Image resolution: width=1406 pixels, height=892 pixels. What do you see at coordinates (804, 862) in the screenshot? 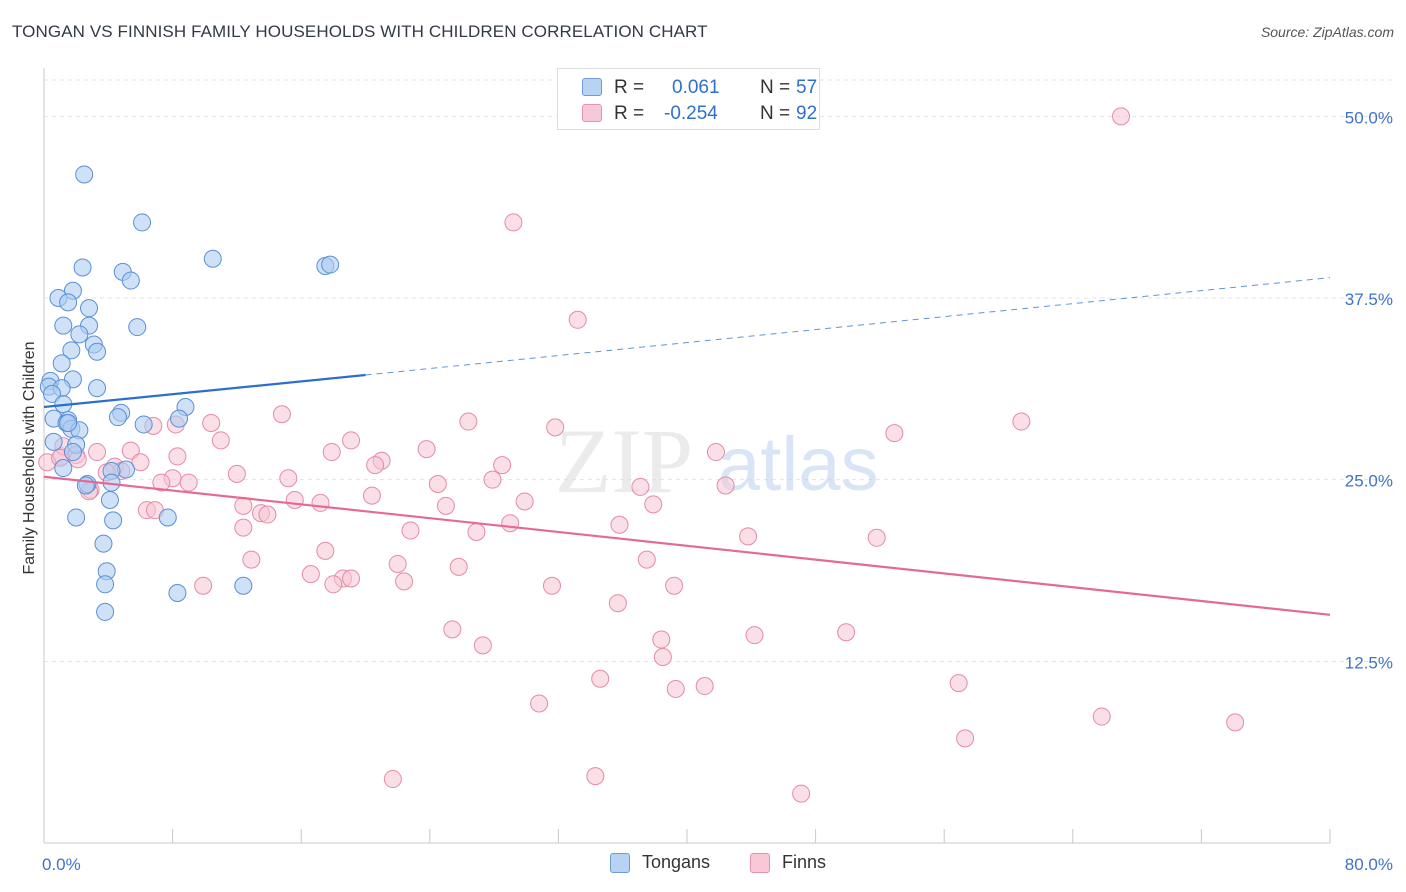
I see `legend-label-finns: Finns` at bounding box center [804, 862].